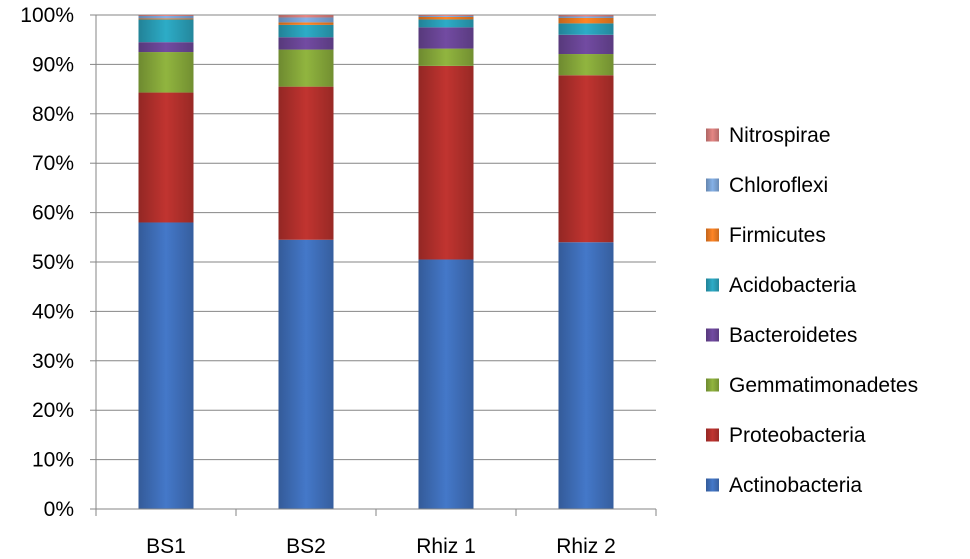  I want to click on y-tick-label: 70%, so click(53, 163).